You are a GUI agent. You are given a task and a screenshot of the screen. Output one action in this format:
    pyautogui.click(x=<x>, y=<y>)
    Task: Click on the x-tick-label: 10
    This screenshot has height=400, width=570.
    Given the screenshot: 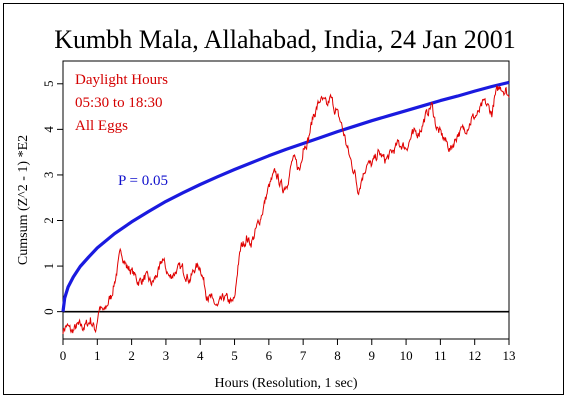 What is the action you would take?
    pyautogui.click(x=406, y=355)
    